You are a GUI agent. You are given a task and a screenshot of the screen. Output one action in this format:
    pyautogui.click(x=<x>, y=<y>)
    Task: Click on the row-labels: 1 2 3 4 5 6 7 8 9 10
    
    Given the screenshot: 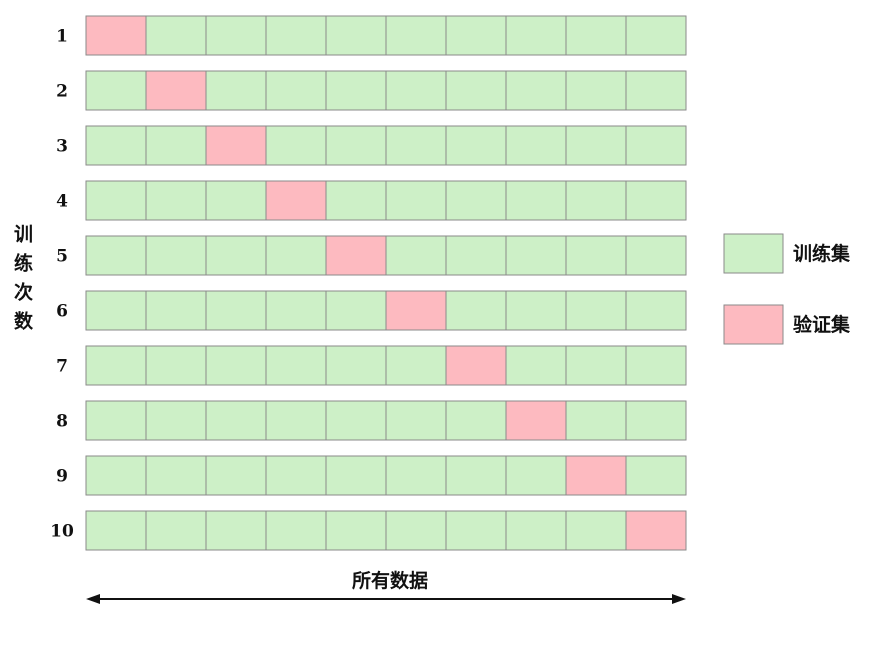 What is the action you would take?
    pyautogui.click(x=62, y=284)
    